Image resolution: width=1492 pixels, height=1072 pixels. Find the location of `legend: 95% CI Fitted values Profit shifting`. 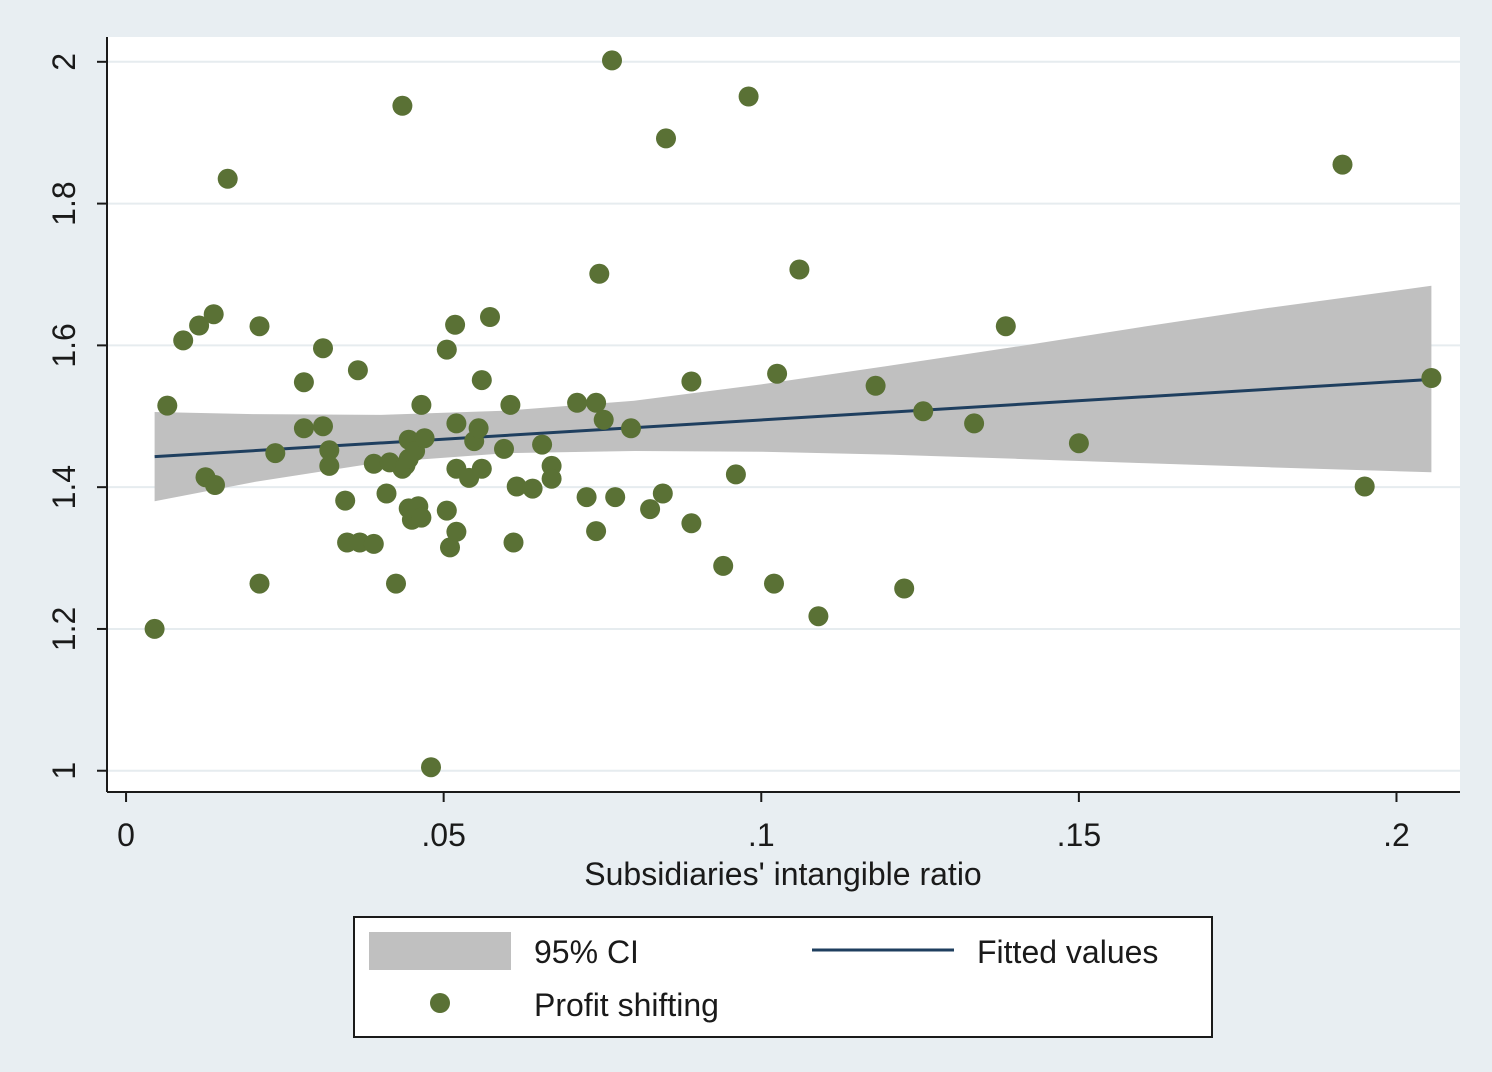

legend: 95% CI Fitted values Profit shifting is located at coordinates (783, 977).